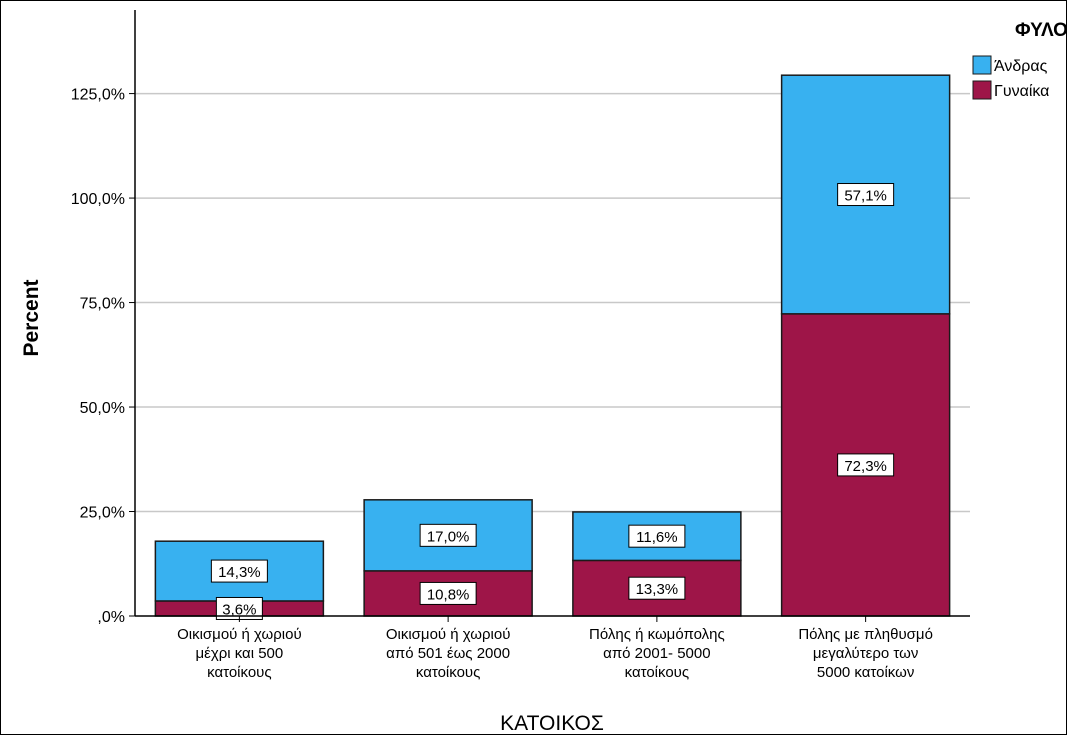 The height and width of the screenshot is (735, 1067). I want to click on y-tick-label: 125,0%, so click(98, 95).